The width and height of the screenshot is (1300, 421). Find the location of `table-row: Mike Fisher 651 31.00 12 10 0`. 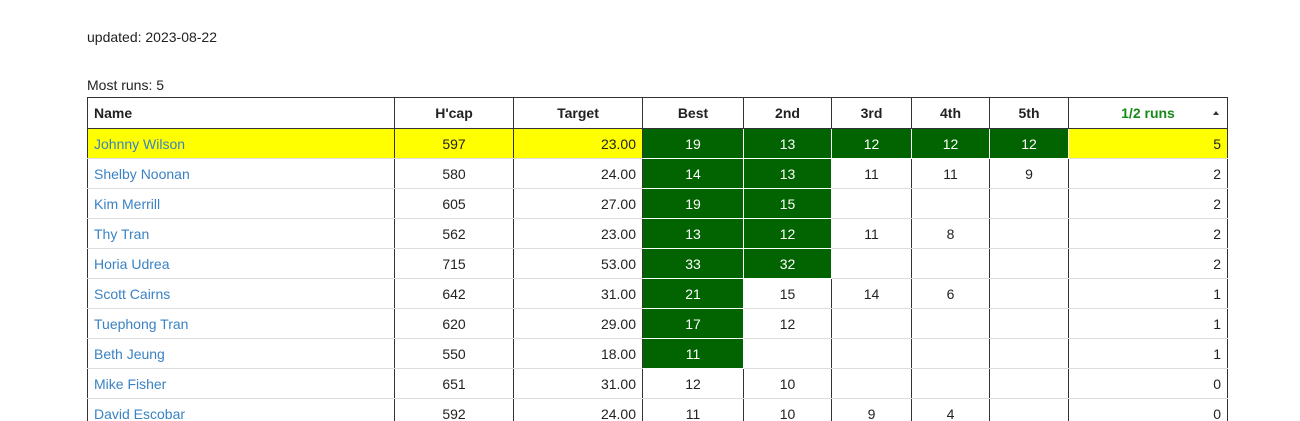

table-row: Mike Fisher 651 31.00 12 10 0 is located at coordinates (657, 383).